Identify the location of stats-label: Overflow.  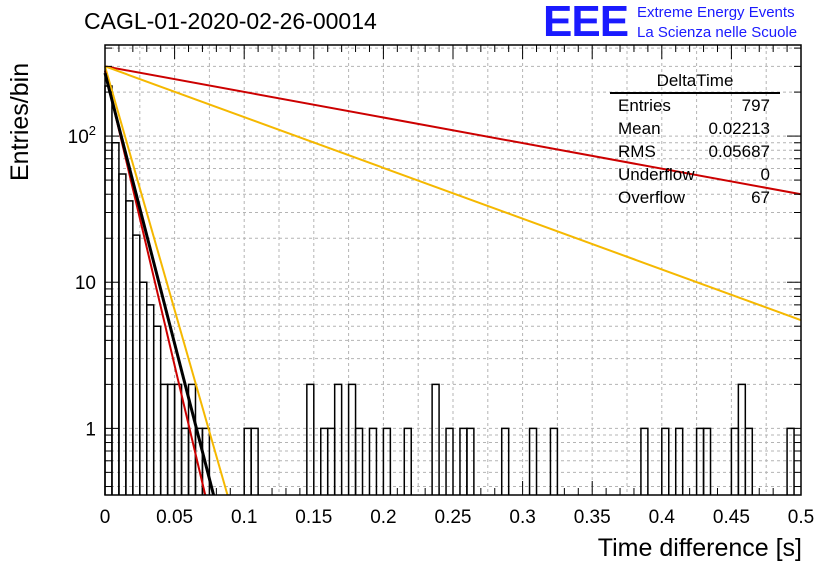
(652, 197).